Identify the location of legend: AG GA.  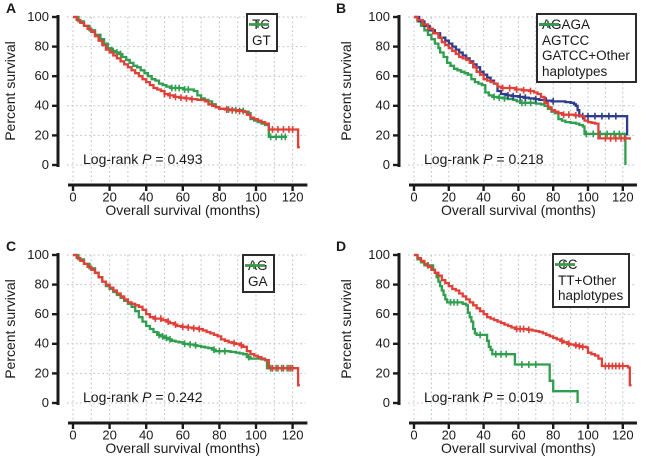
(258, 273).